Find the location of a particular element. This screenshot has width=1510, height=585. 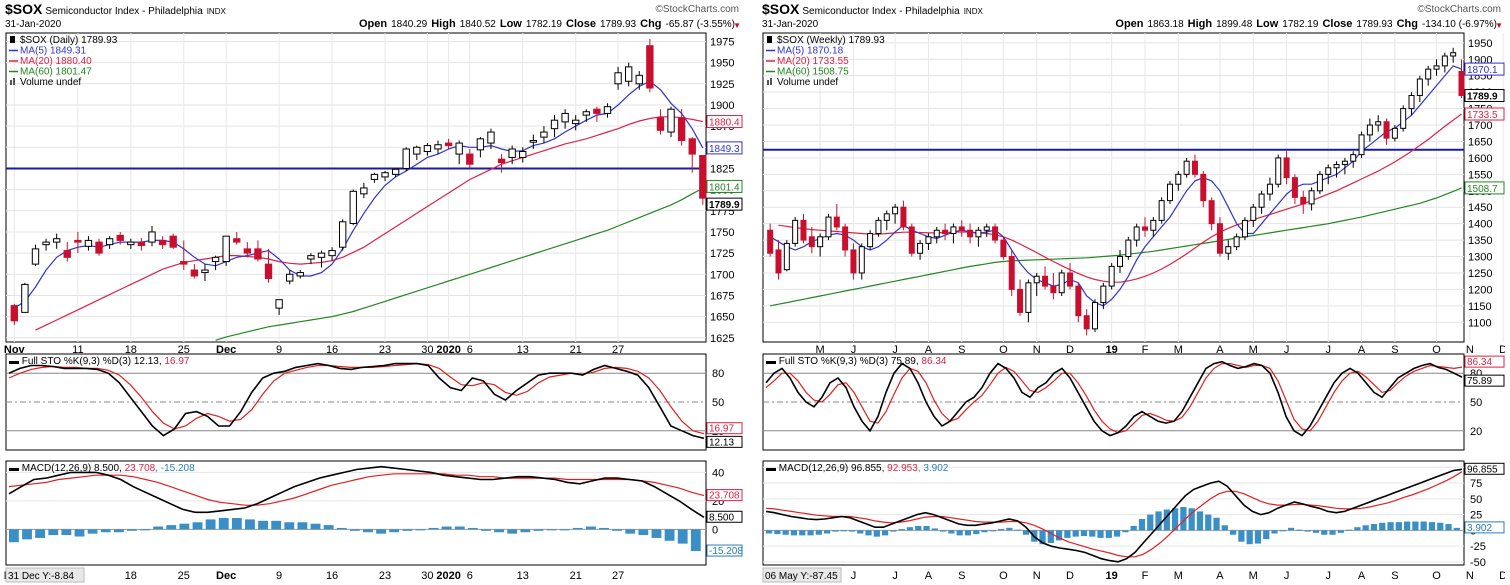

bottom-time-label: S is located at coordinates (961, 576).